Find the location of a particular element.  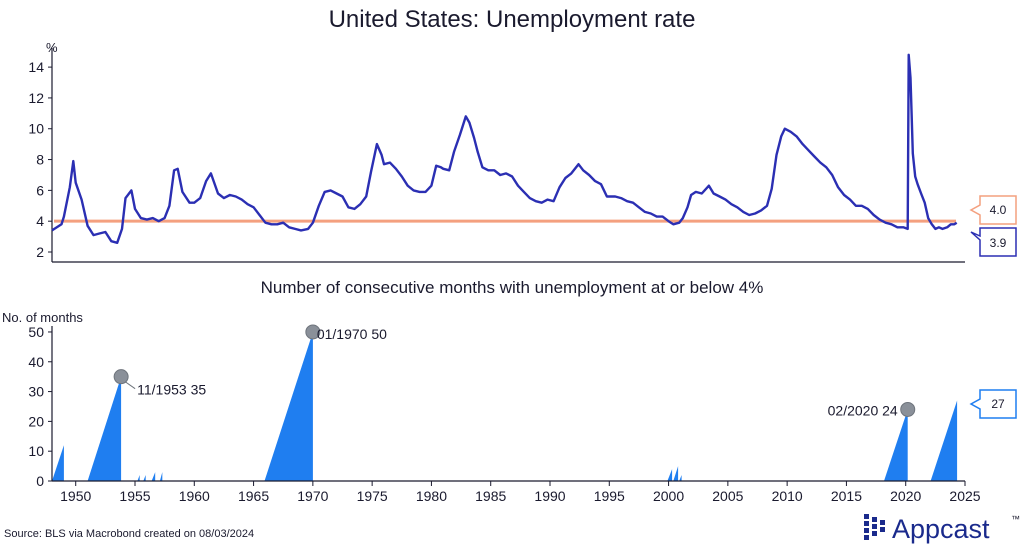

appcast-logo: Appcast ™ is located at coordinates (942, 529).